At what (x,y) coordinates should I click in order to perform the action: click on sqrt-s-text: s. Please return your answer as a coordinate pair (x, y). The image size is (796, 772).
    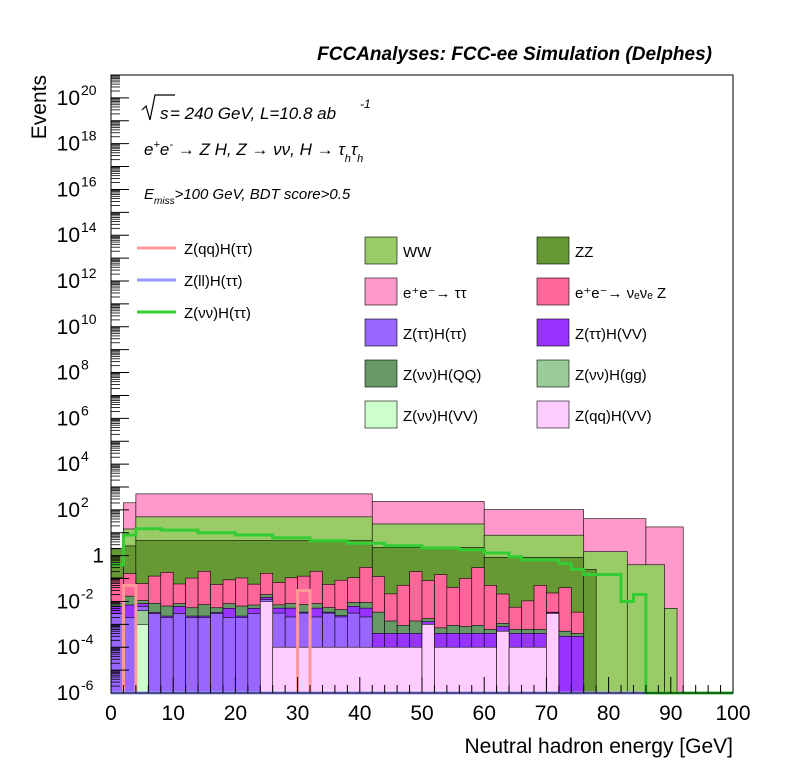
    Looking at the image, I should click on (164, 113).